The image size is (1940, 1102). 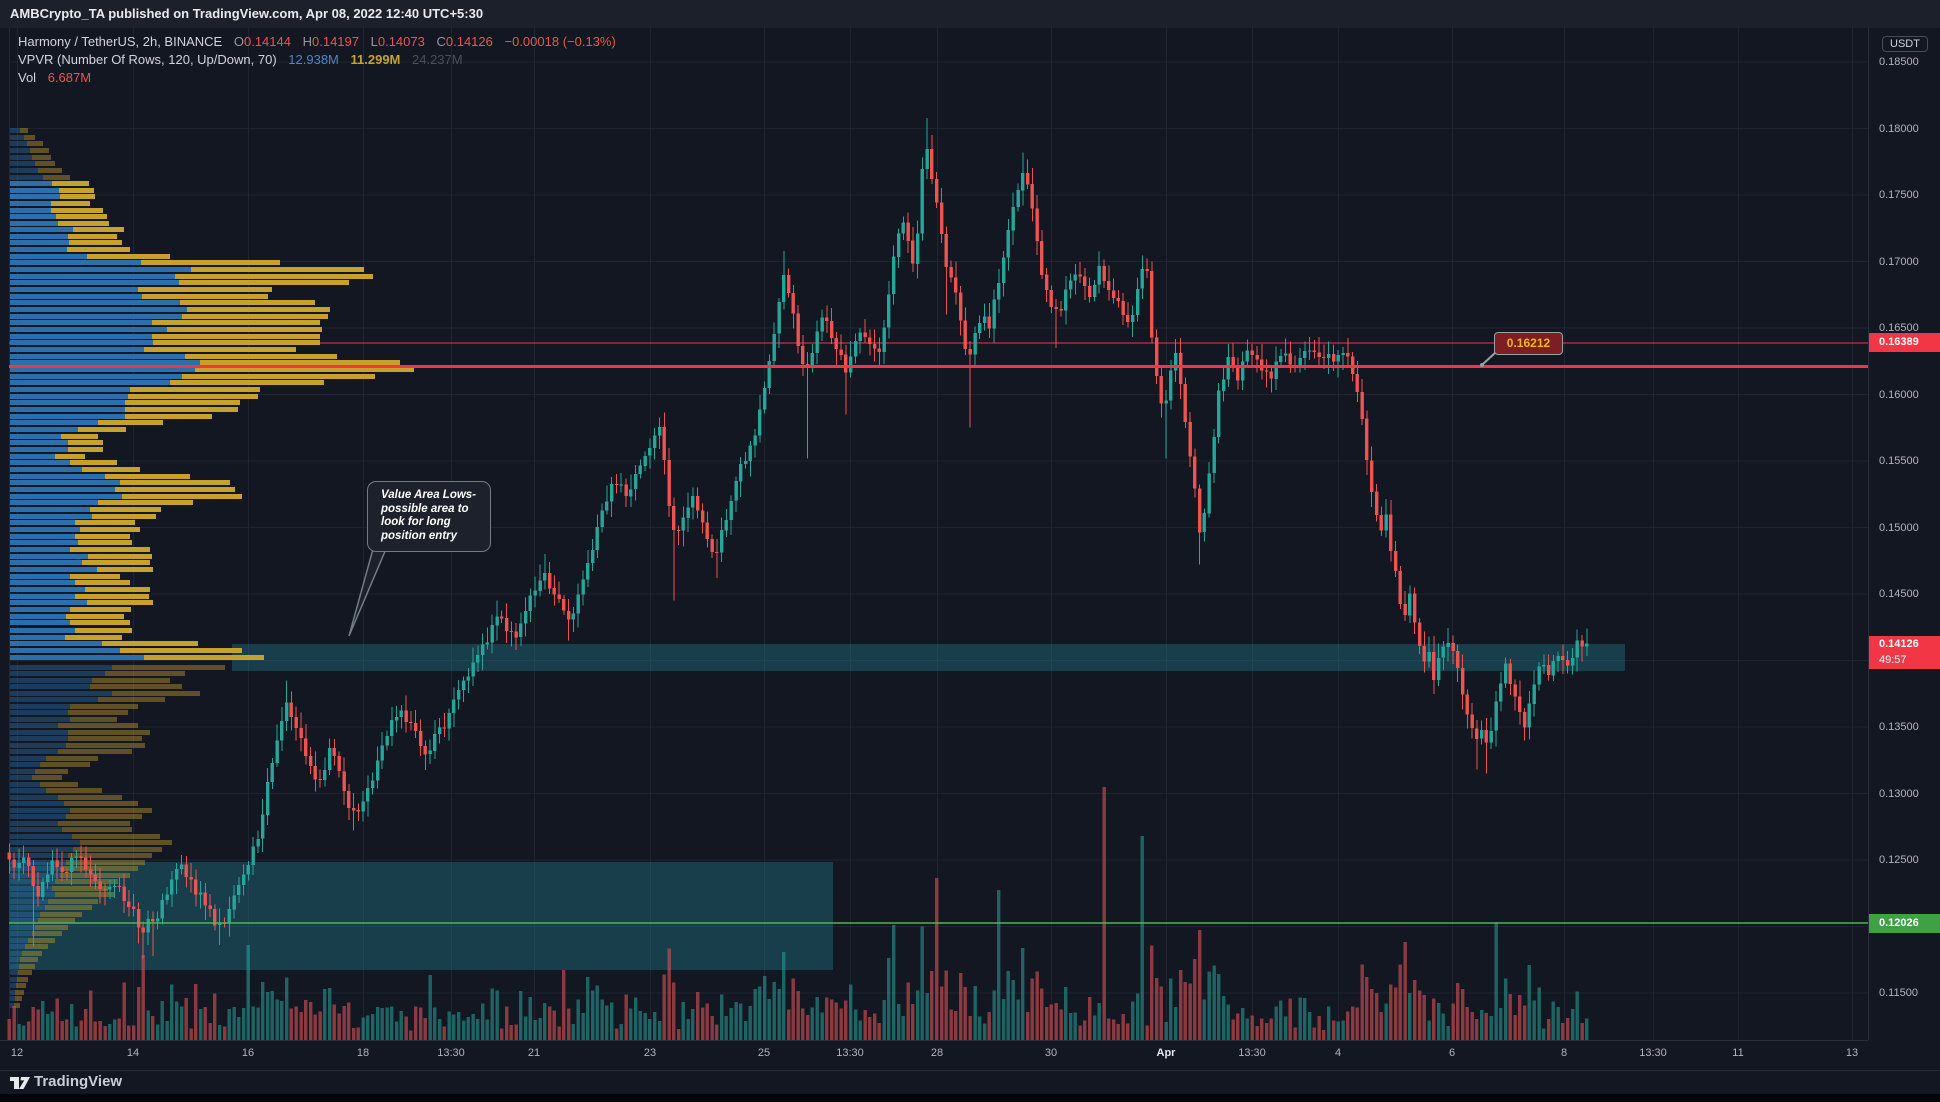 I want to click on vol-title: Vol, so click(x=27, y=77).